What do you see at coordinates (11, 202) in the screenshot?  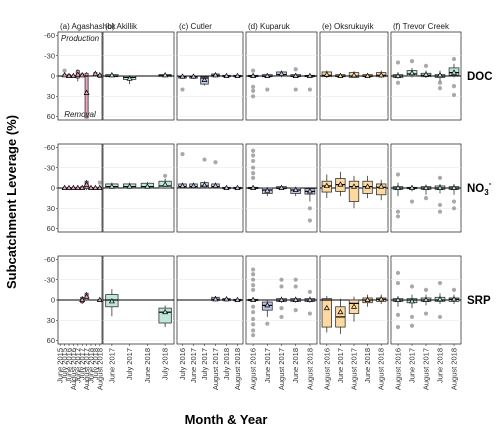 I see `y-axis-title: Subcatchment Leverage (%)` at bounding box center [11, 202].